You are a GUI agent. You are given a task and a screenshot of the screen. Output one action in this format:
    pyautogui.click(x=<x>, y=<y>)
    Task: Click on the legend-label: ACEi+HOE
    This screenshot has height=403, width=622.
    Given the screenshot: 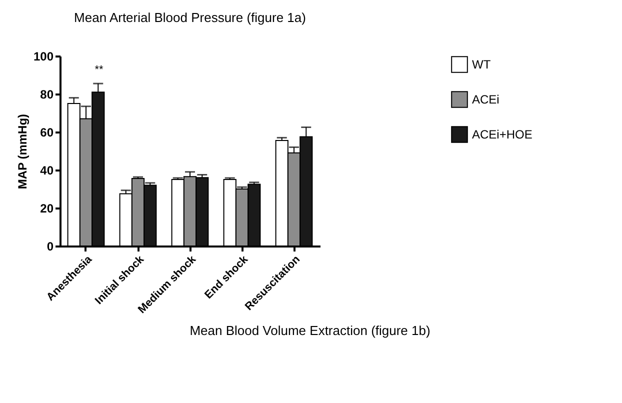 What is the action you would take?
    pyautogui.click(x=502, y=135)
    